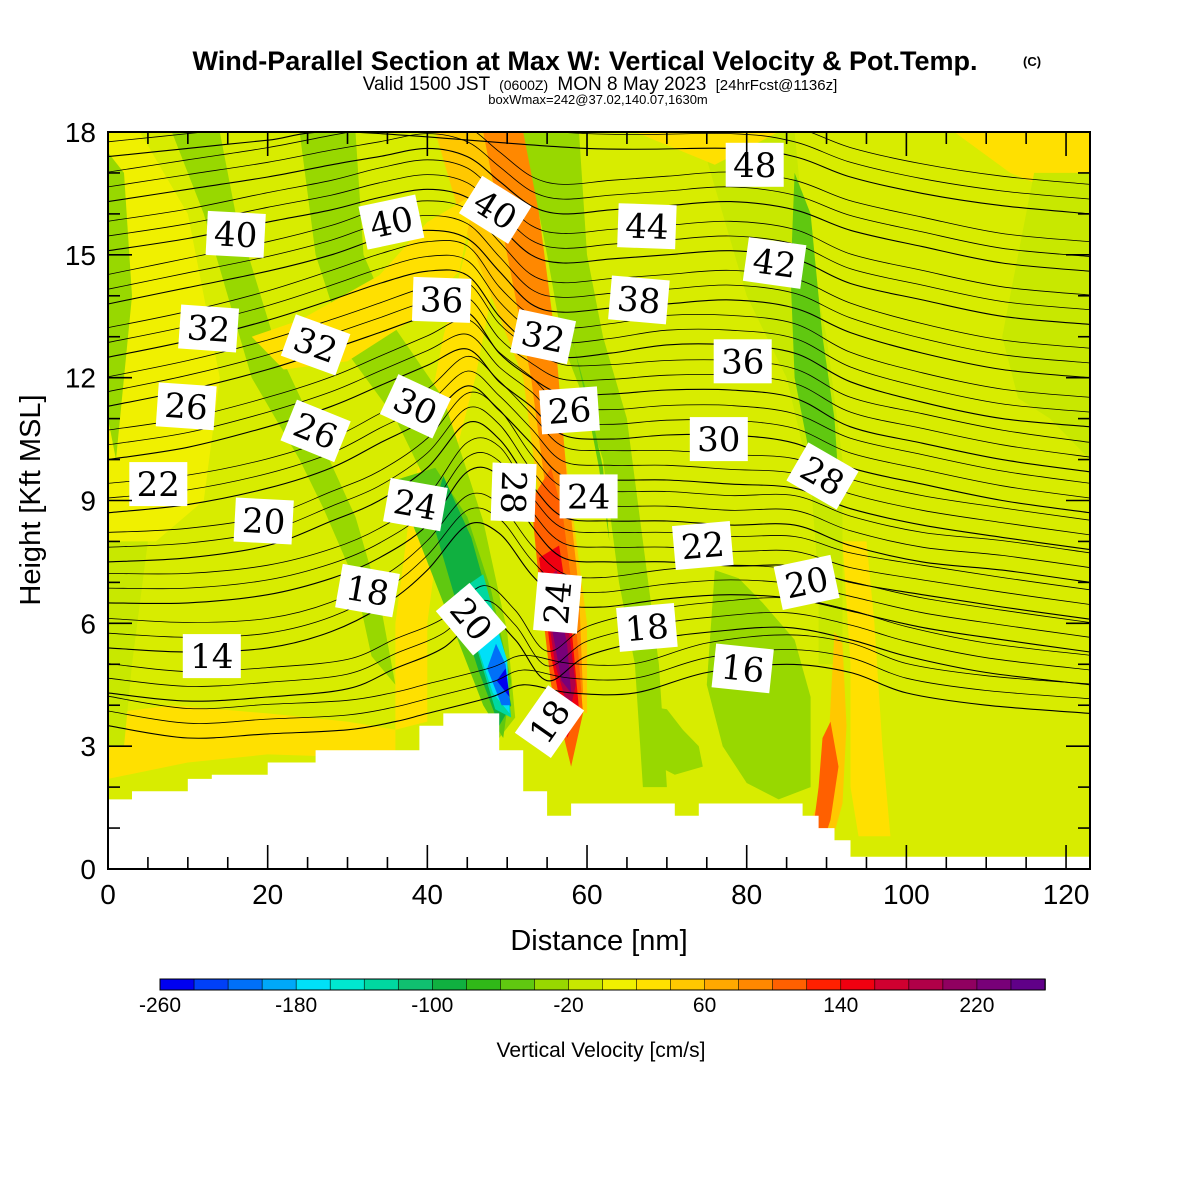 The height and width of the screenshot is (1200, 1200). I want to click on colorbar-title: Vertical Velocity [cm/s], so click(601, 1050).